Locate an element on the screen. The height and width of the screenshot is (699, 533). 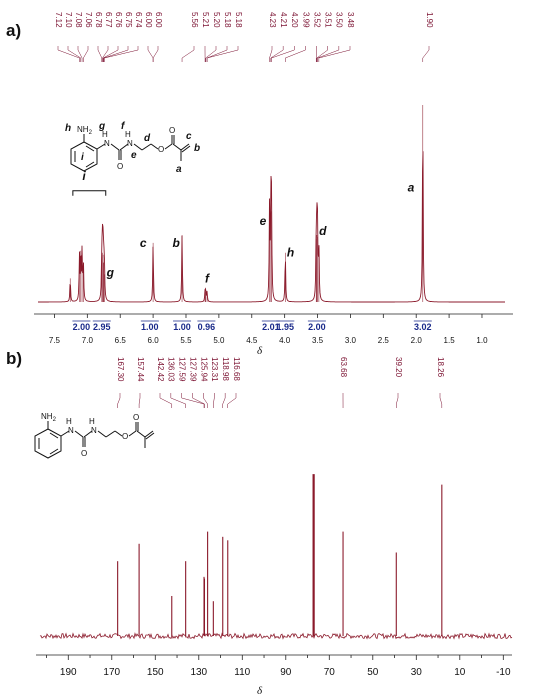
c13-peak-label-7: 123.31 is located at coordinates (214, 369).